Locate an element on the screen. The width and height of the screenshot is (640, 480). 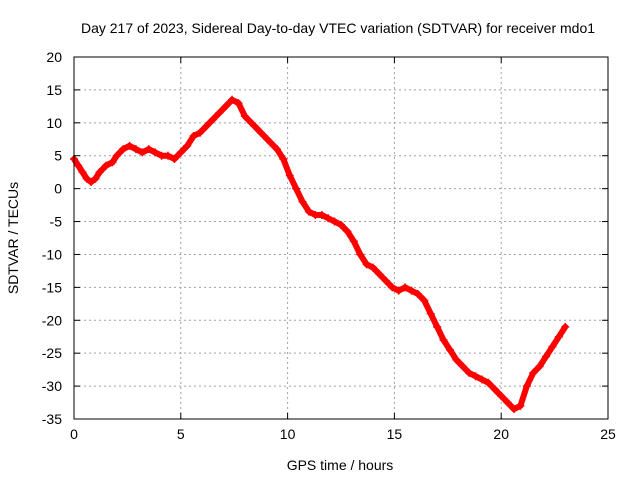
x-tick-label: 5 is located at coordinates (181, 434).